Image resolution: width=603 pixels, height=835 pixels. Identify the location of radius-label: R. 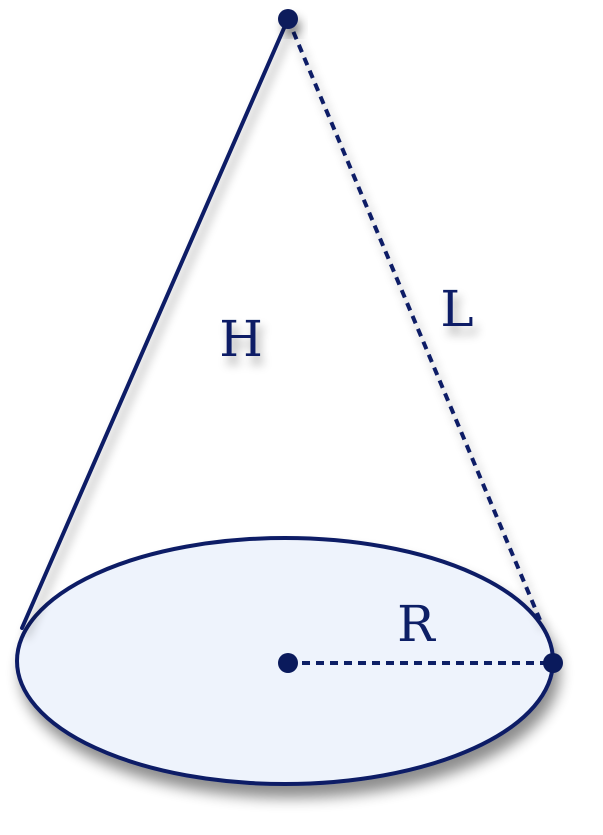
(416, 624).